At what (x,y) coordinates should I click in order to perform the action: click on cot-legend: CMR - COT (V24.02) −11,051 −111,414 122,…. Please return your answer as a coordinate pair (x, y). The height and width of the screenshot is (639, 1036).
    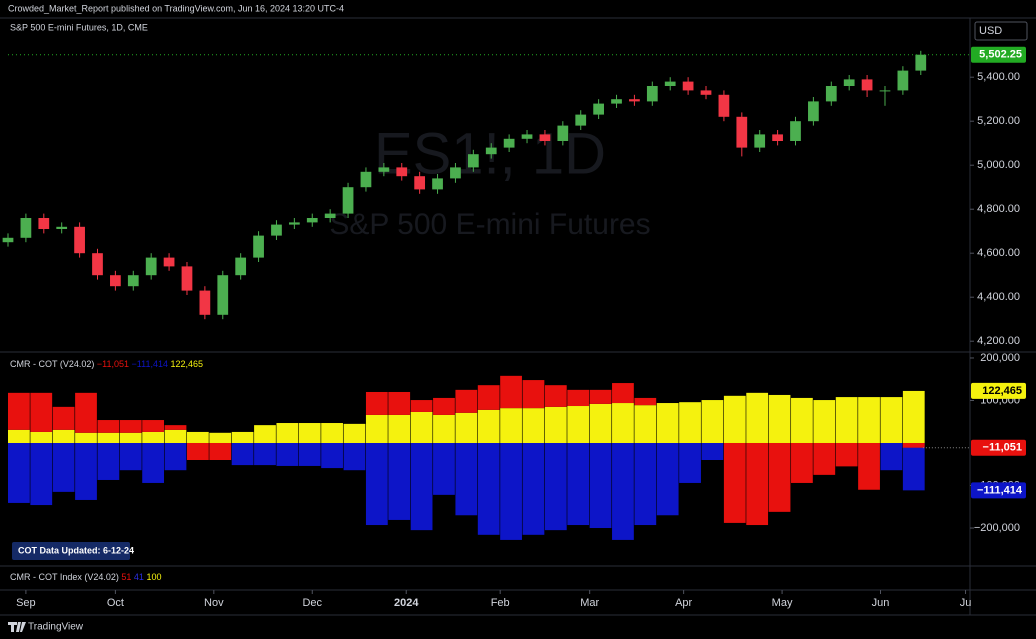
    Looking at the image, I should click on (106, 364).